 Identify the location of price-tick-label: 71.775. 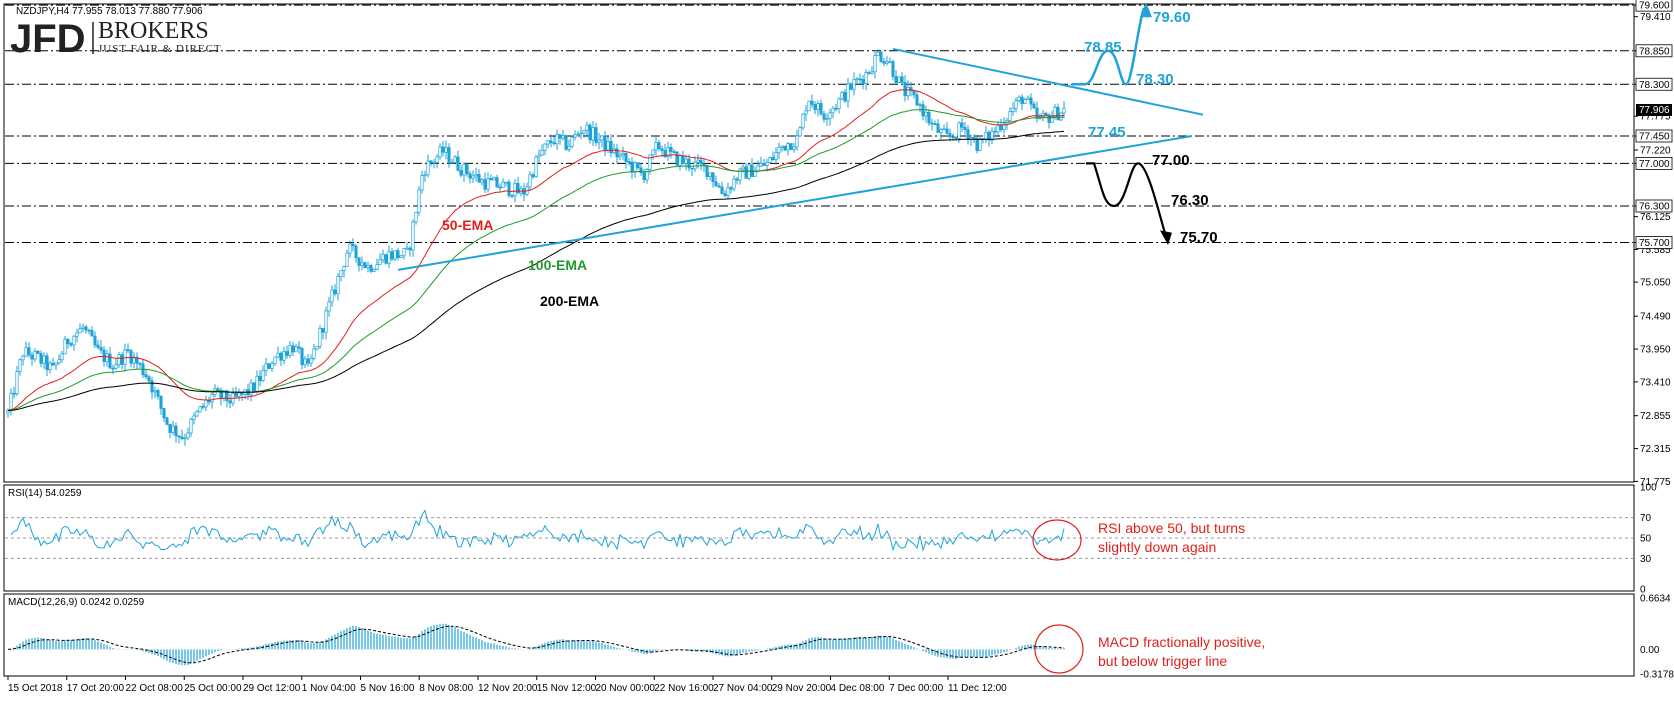
(1655, 482).